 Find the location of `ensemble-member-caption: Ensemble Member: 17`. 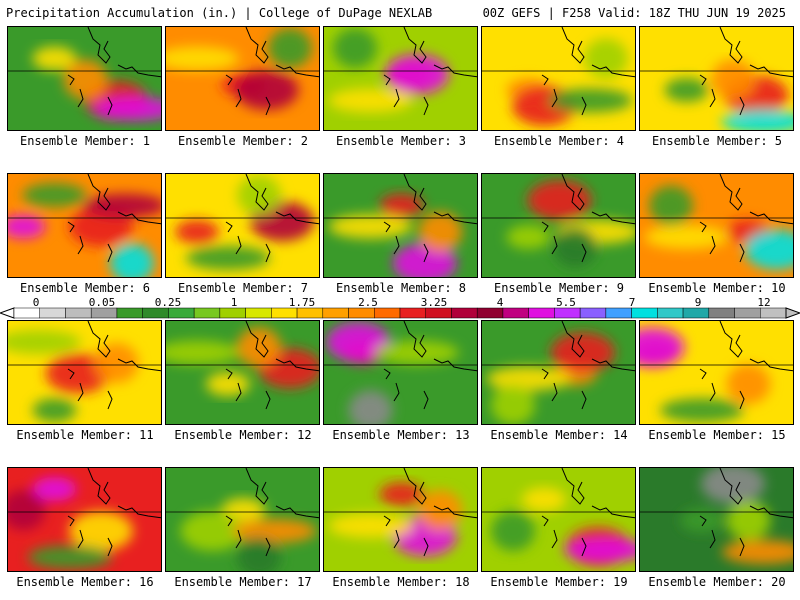

ensemble-member-caption: Ensemble Member: 17 is located at coordinates (243, 582).